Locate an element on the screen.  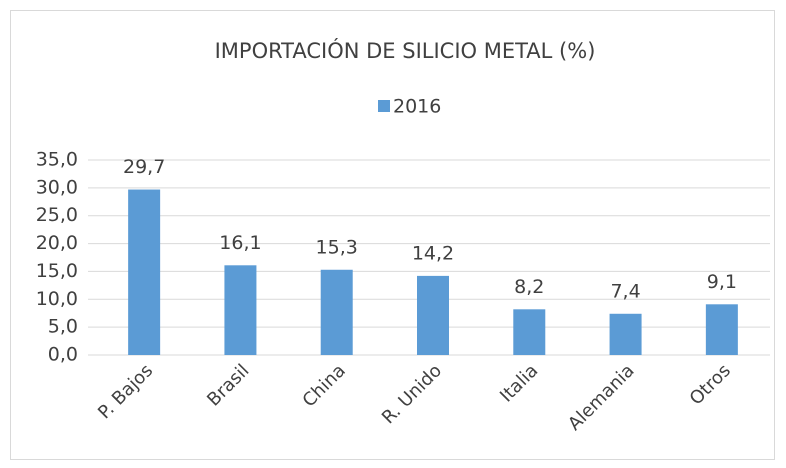
data-label: 9,1 is located at coordinates (722, 282).